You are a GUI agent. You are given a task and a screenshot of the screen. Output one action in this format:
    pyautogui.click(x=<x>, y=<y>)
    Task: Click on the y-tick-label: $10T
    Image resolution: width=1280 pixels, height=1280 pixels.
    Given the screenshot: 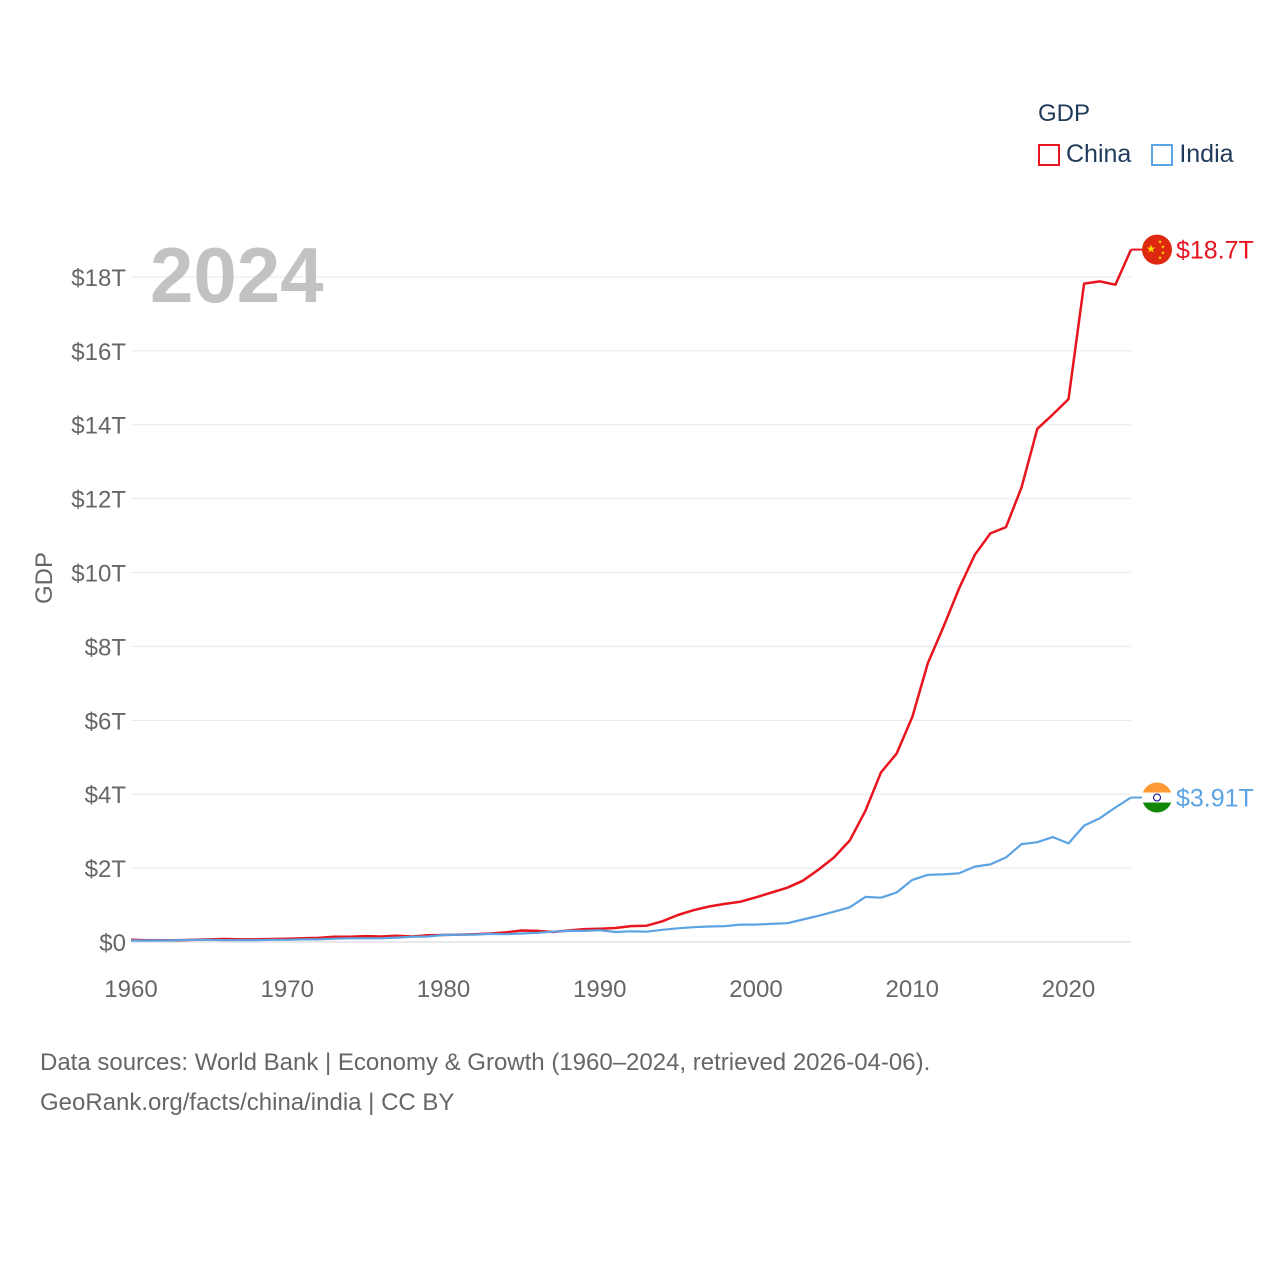 What is the action you would take?
    pyautogui.click(x=98, y=574)
    